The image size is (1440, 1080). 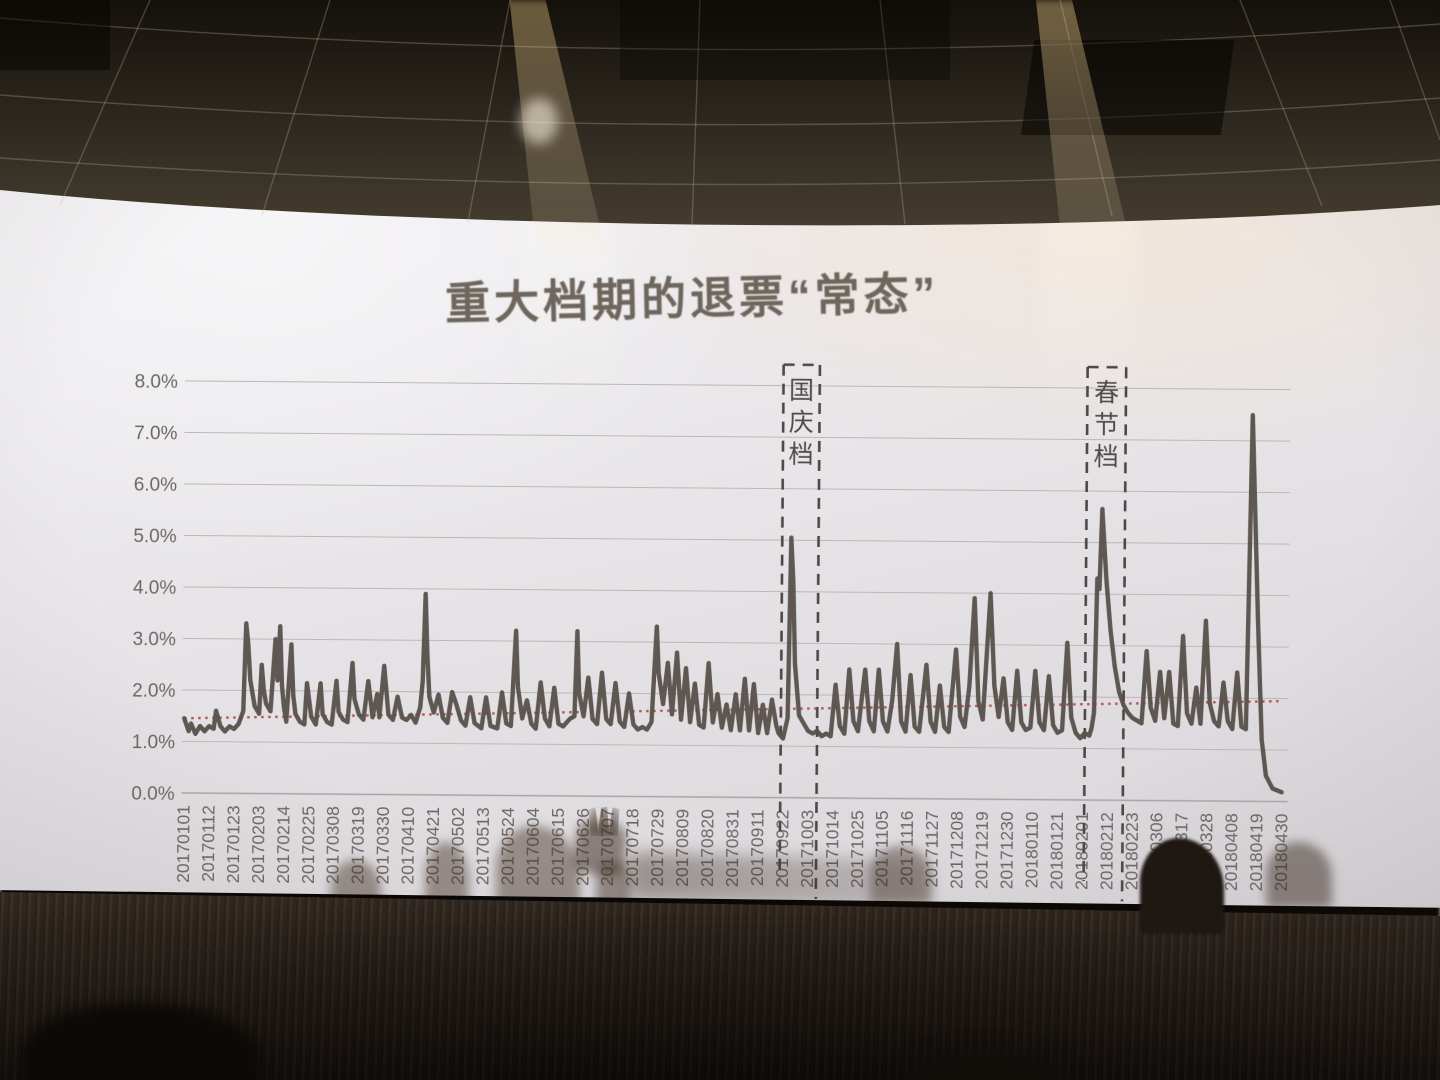 What do you see at coordinates (981, 850) in the screenshot?
I see `x-axis-label: 20171219` at bounding box center [981, 850].